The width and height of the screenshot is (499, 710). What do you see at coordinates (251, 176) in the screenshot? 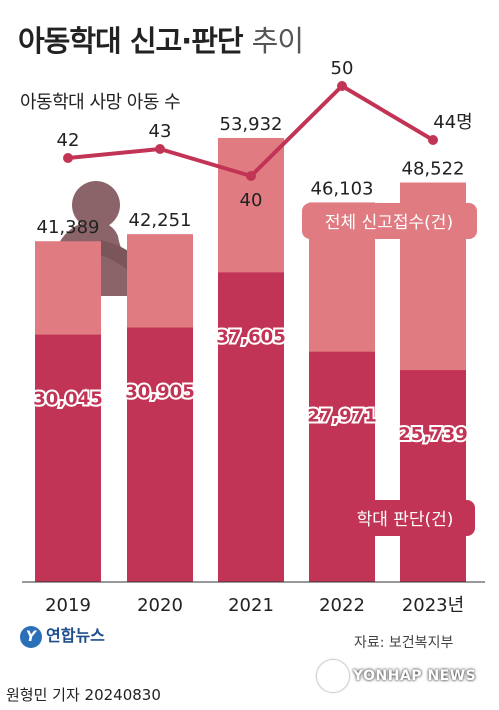
I see `death-point-2021` at bounding box center [251, 176].